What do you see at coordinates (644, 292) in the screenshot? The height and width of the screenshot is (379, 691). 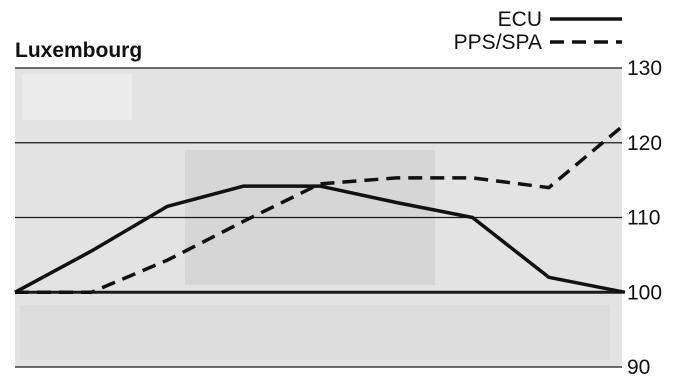 I see `y-tick-label-100: 100` at bounding box center [644, 292].